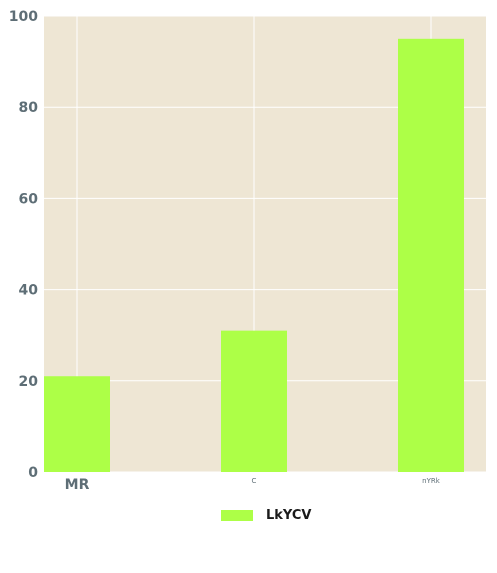 This screenshot has height=573, width=497. Describe the element at coordinates (23, 245) in the screenshot. I see `y-axis-ticks: 0 20 40 60 80 100` at that location.